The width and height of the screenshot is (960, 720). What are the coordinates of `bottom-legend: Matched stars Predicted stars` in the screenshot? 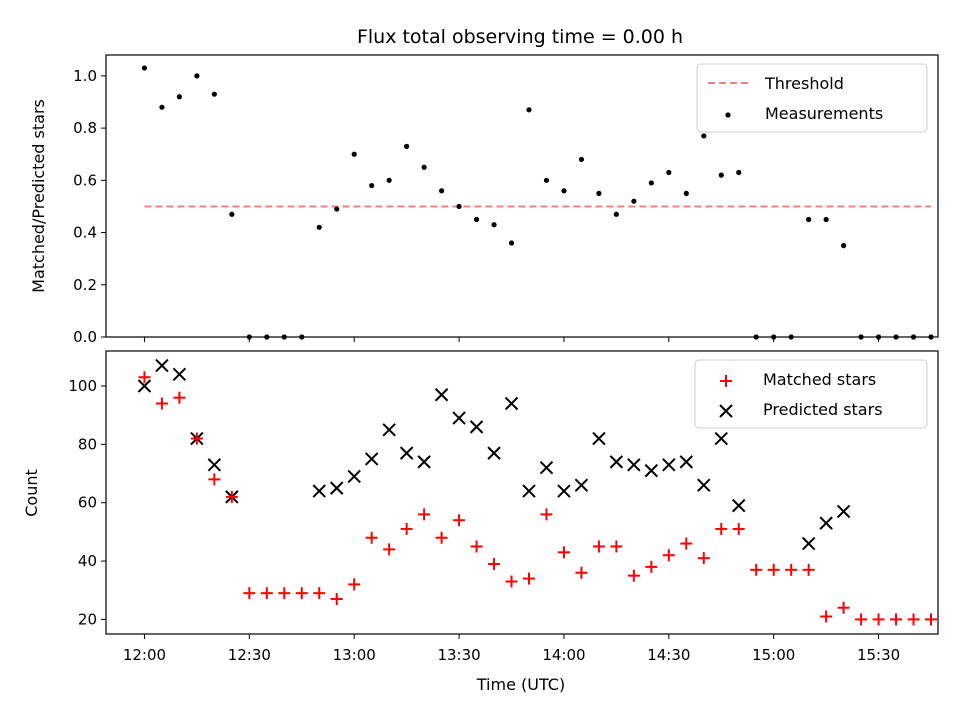 It's located at (811, 394).